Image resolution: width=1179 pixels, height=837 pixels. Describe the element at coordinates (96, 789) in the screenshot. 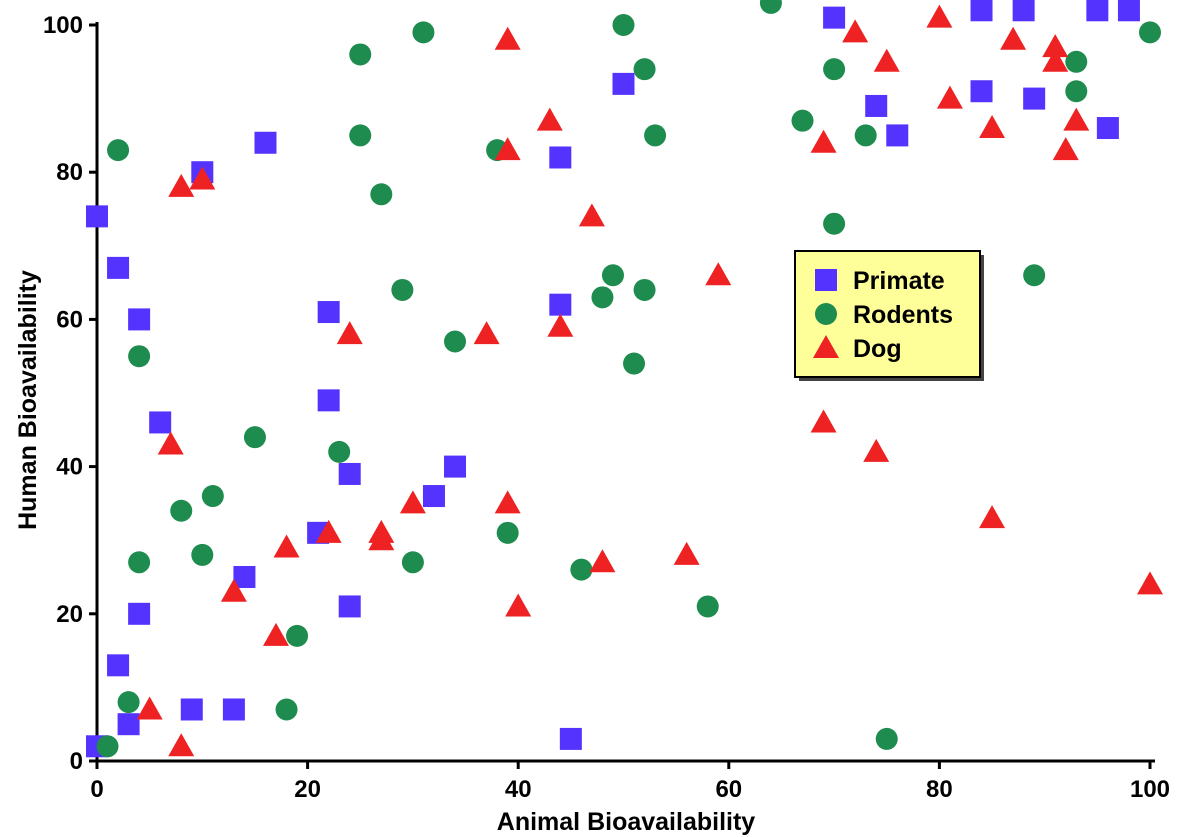

I see `x-tick-label: 0` at that location.